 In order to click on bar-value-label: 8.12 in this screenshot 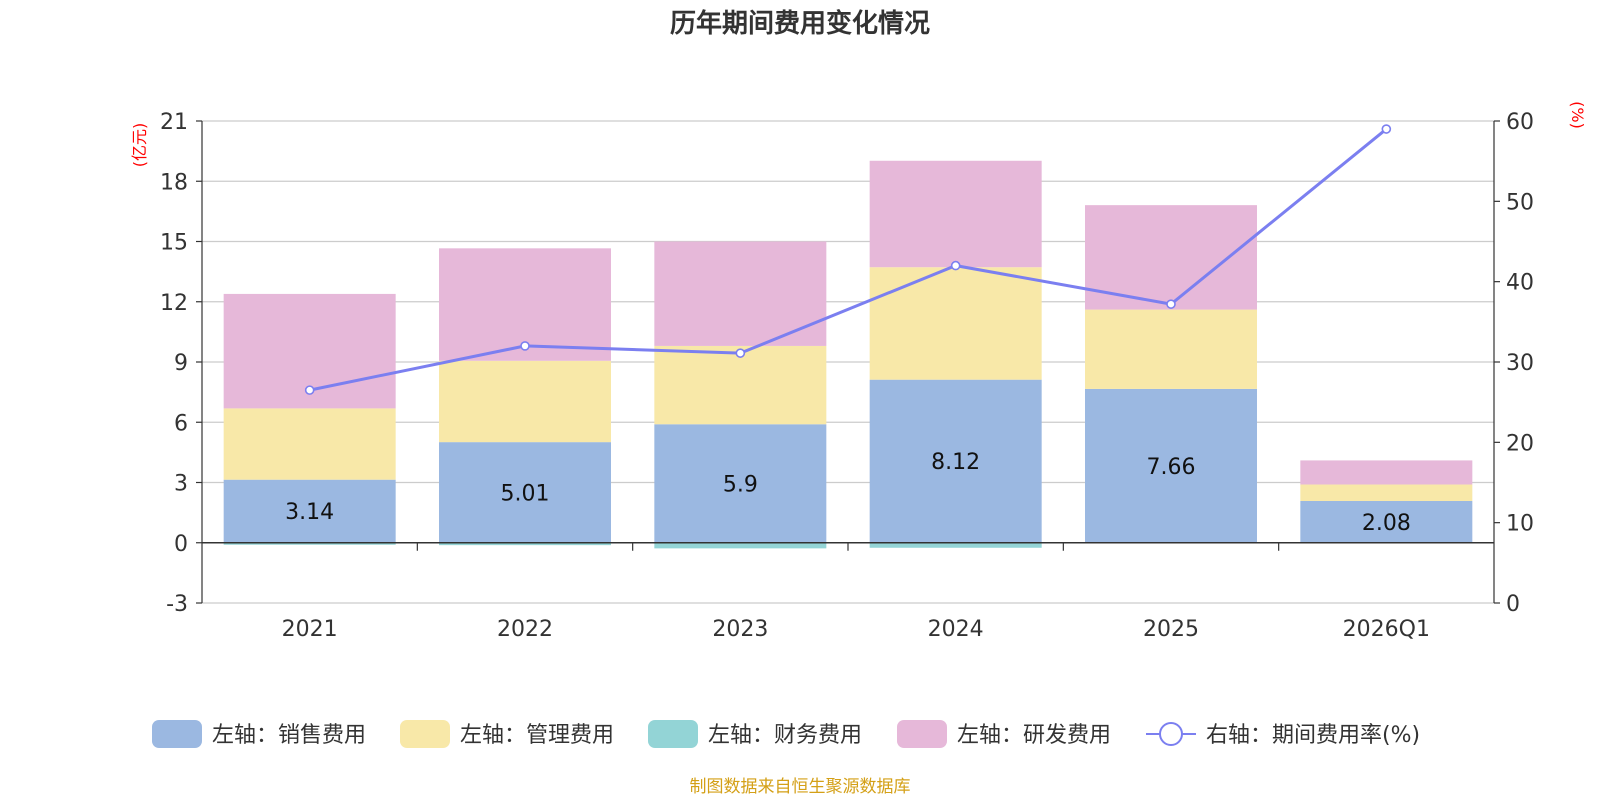, I will do `click(955, 462)`.